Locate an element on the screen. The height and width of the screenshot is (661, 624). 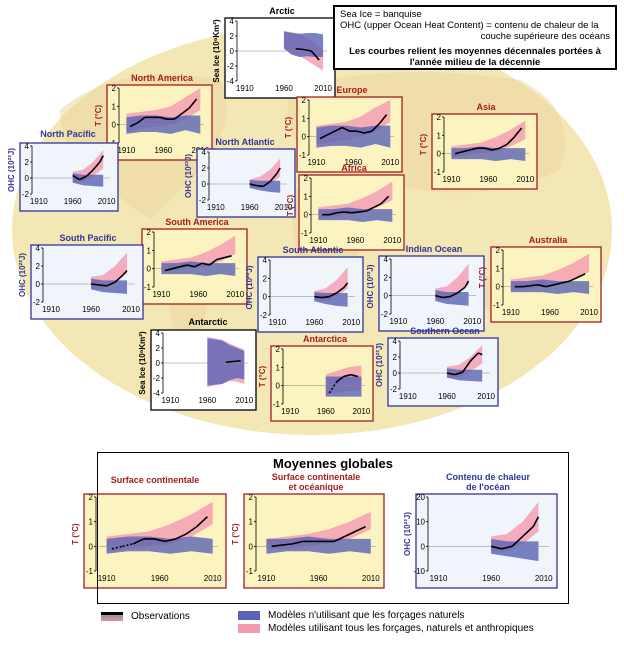
y-tick-label: 1 is located at coordinates (304, 118).